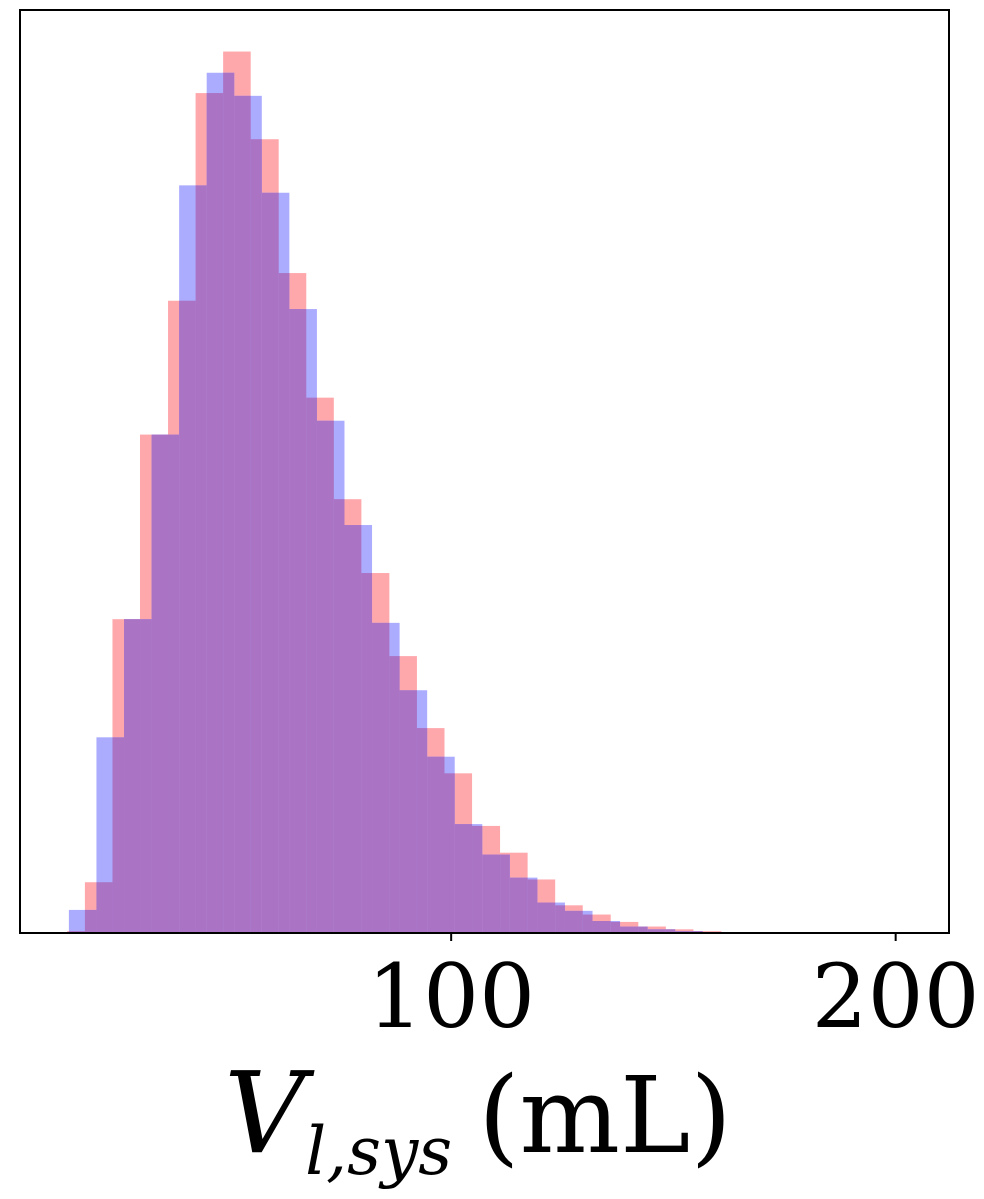 The height and width of the screenshot is (1199, 984). I want to click on x-axis-label: Vl,sys (mL), so click(478, 1119).